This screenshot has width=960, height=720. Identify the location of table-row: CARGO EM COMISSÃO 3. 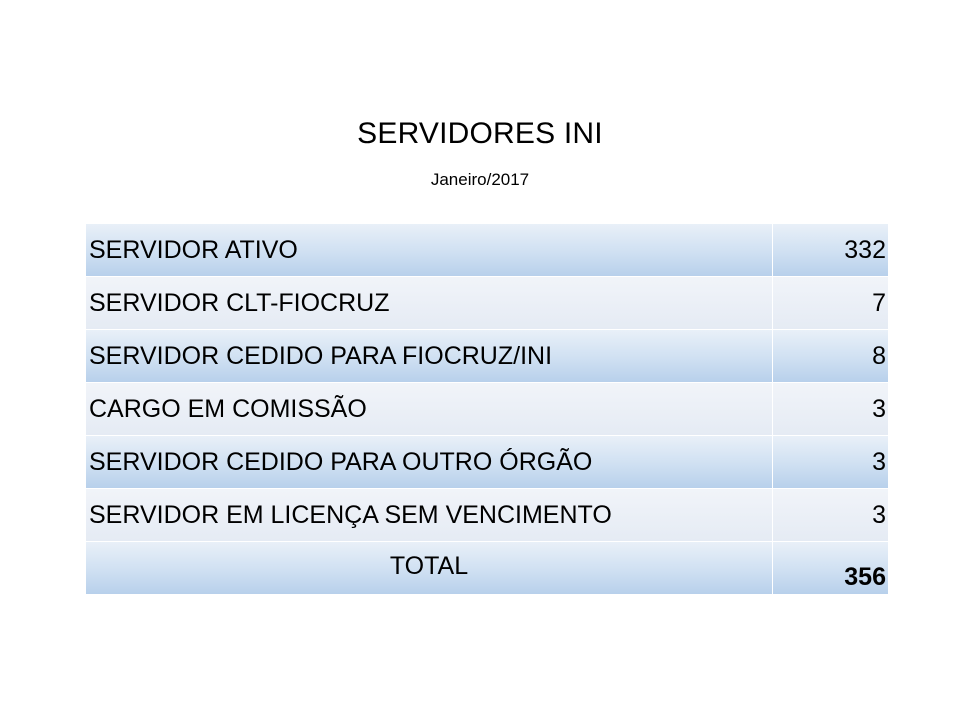
(487, 409).